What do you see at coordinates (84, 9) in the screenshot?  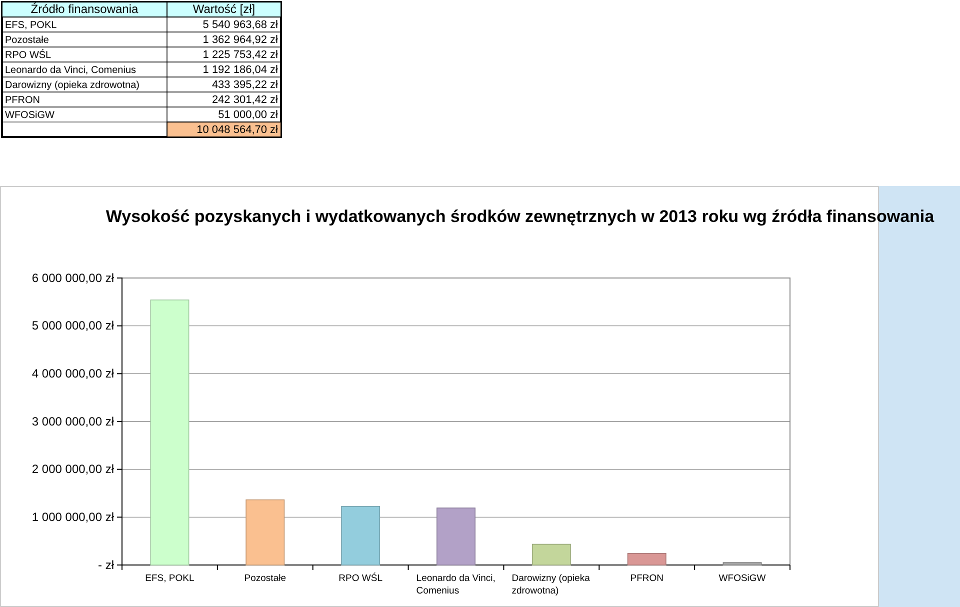 I see `text: Źródło finansowania` at bounding box center [84, 9].